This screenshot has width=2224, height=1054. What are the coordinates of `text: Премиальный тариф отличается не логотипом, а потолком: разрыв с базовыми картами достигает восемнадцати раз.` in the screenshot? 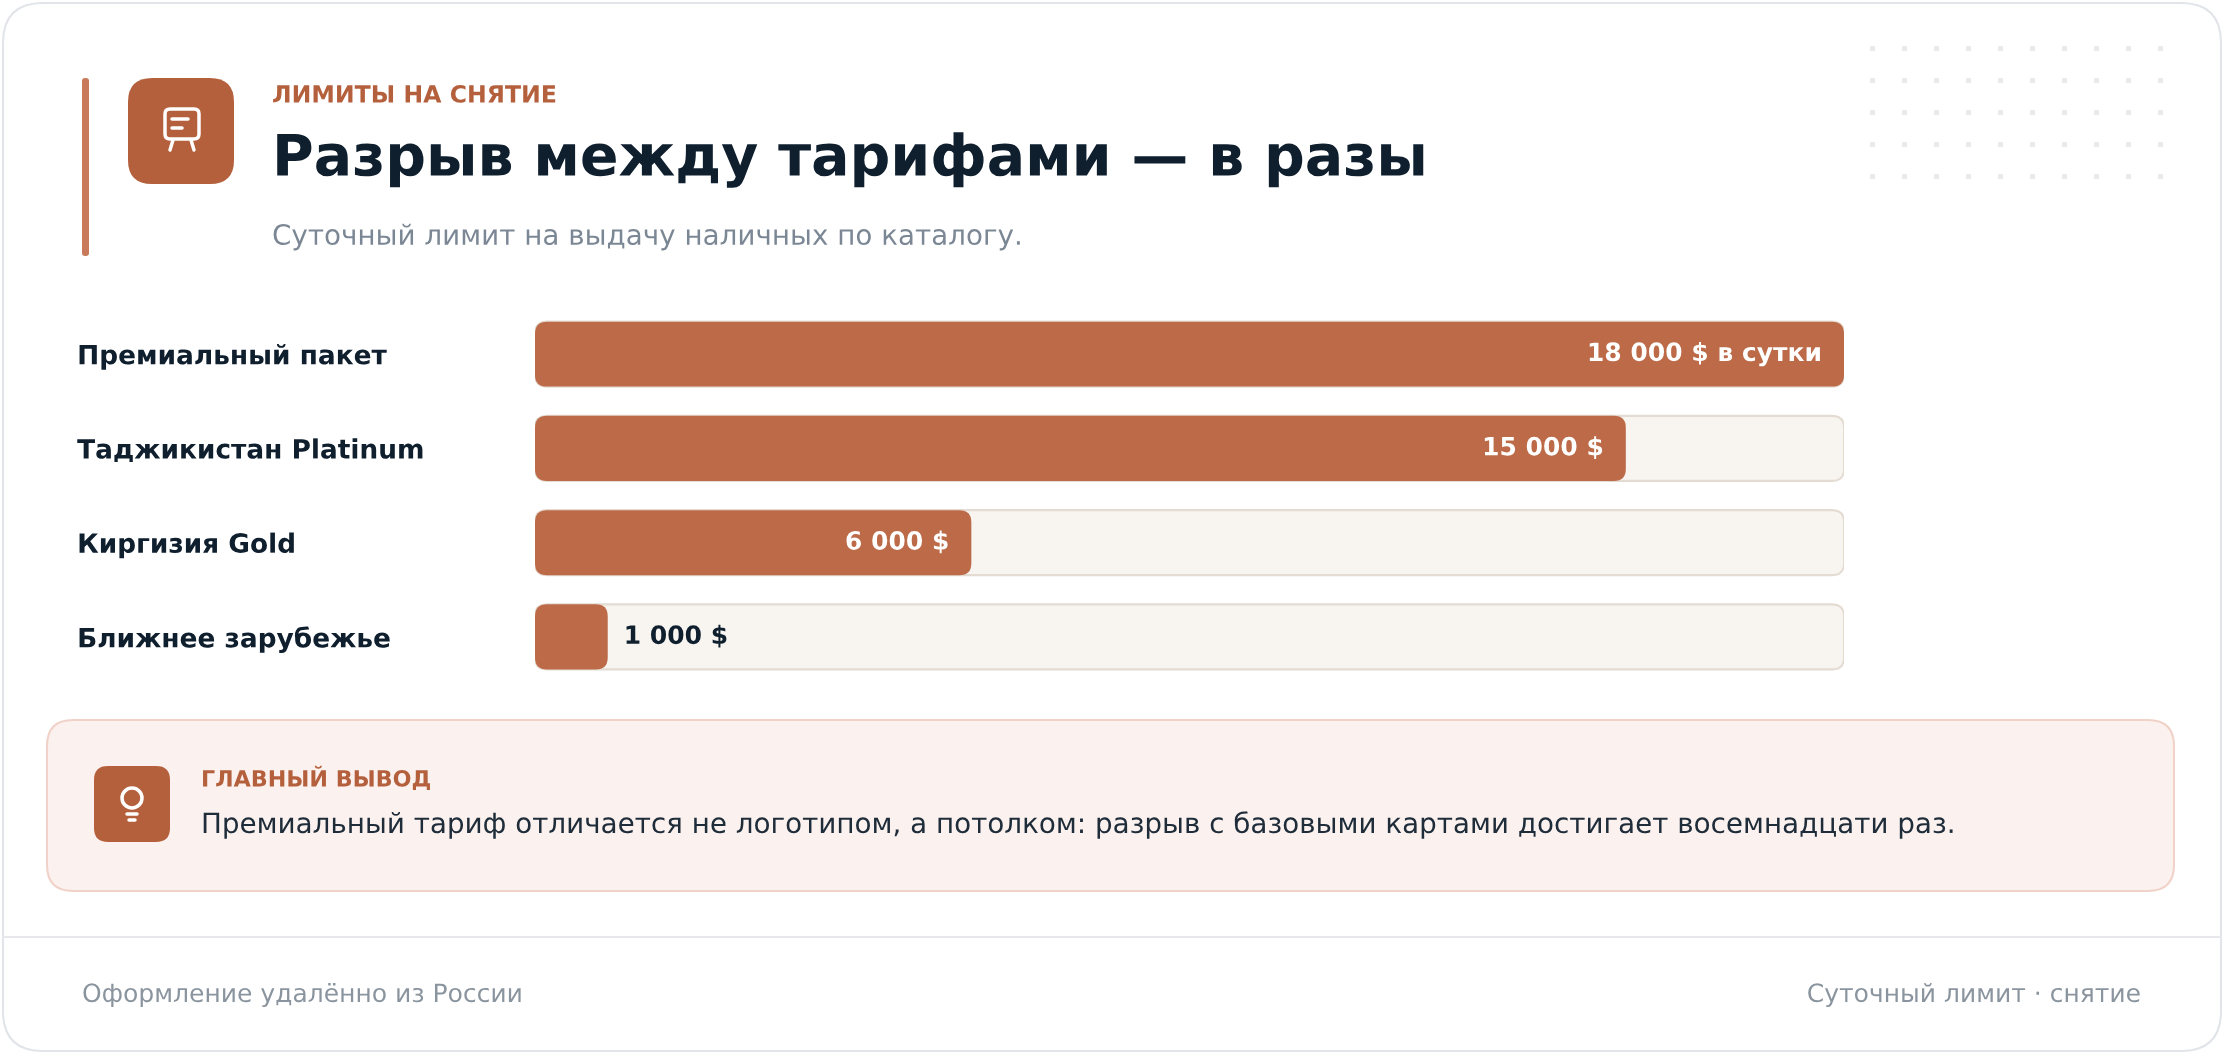 It's located at (1078, 825).